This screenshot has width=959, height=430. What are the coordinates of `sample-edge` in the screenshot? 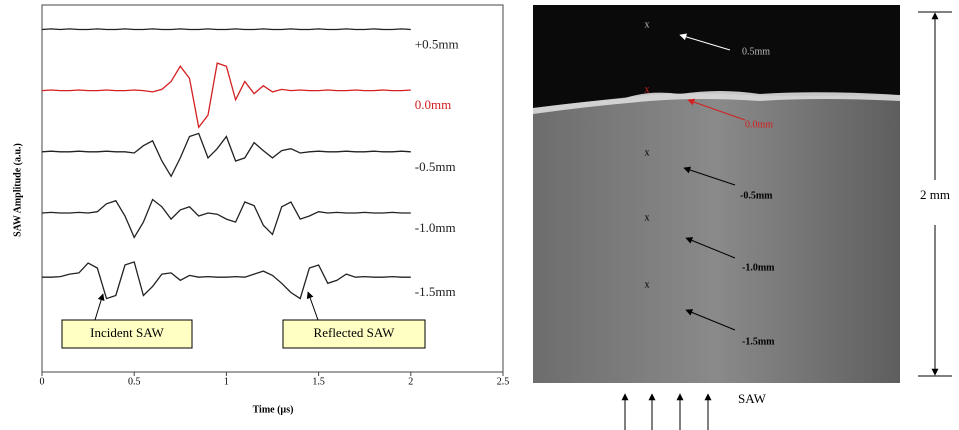 It's located at (716, 102).